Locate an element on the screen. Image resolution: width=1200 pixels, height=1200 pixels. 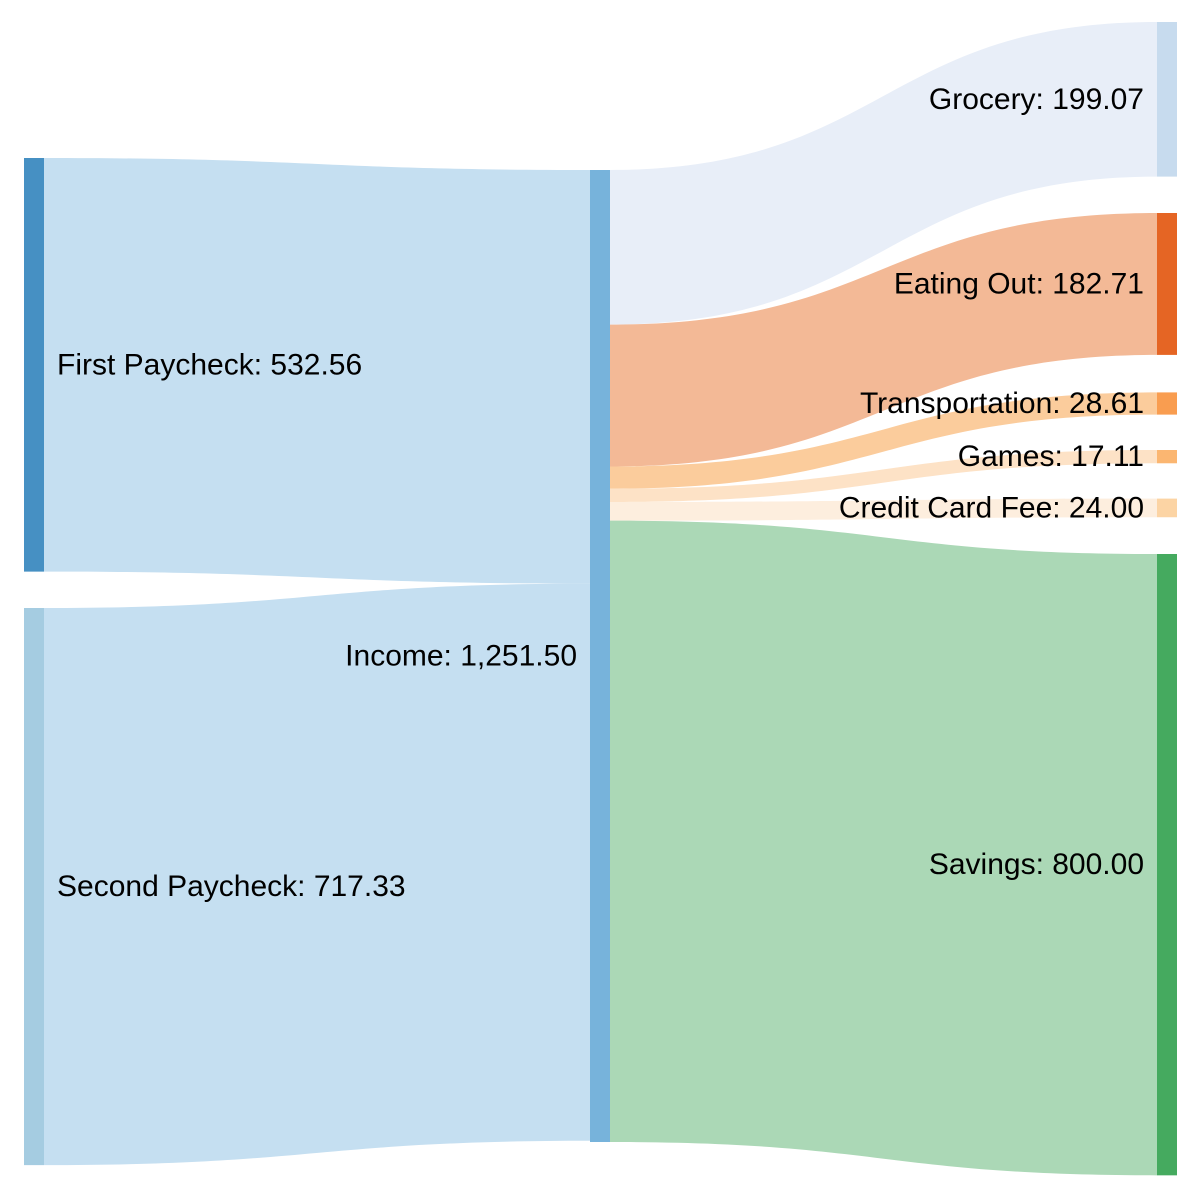
flow-income-to-games is located at coordinates (883, 476).